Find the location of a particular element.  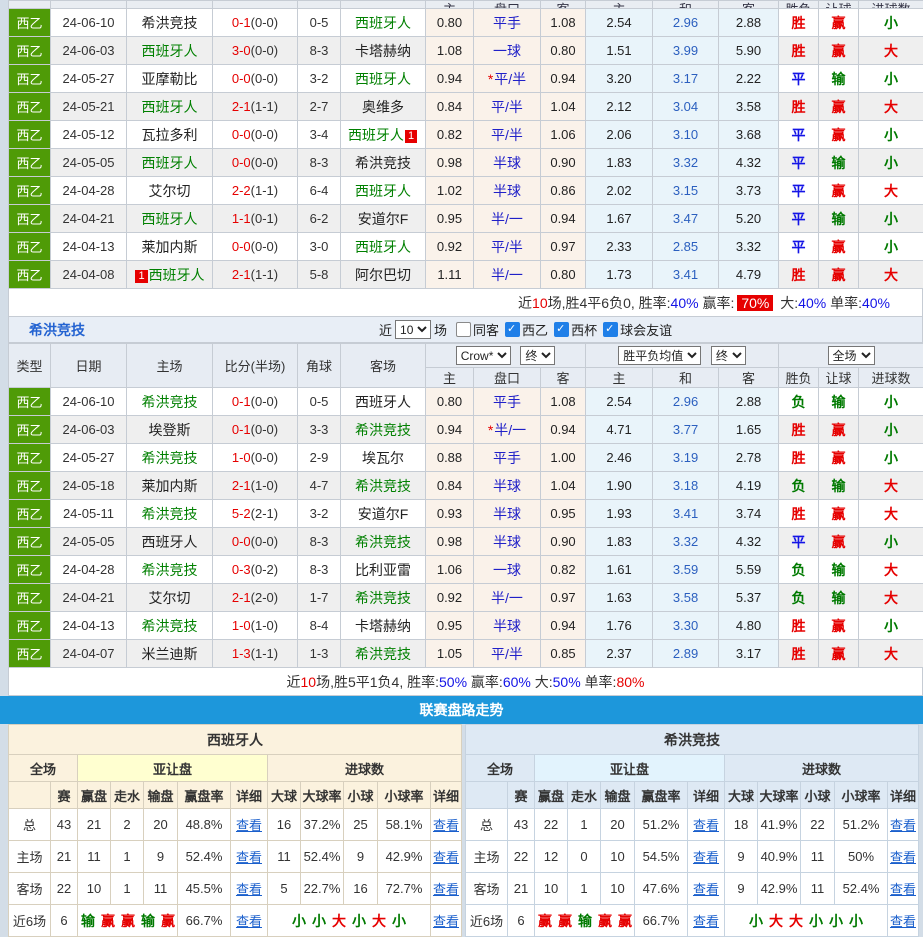

euro-away-odds: 2.88 is located at coordinates (748, 22).